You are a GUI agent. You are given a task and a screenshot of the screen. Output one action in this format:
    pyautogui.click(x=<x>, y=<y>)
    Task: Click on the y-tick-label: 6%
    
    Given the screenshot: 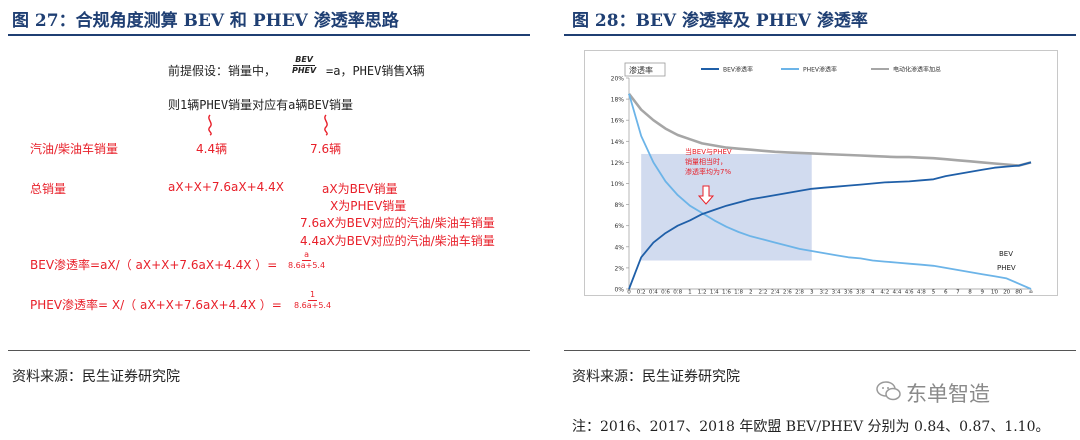 What is the action you would take?
    pyautogui.click(x=619, y=226)
    